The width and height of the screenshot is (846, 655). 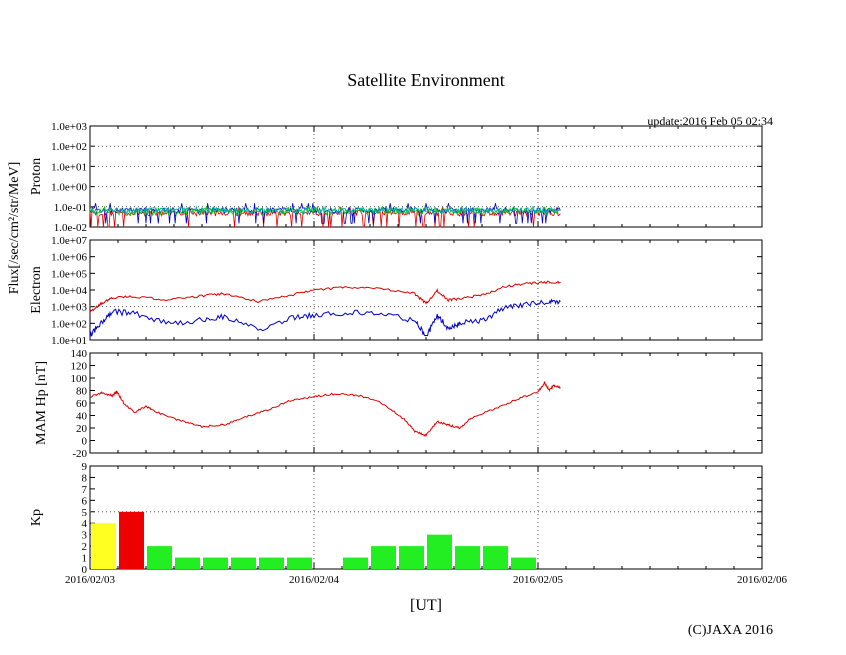 What do you see at coordinates (69, 147) in the screenshot?
I see `proton-ytick-label: 1.0e+02` at bounding box center [69, 147].